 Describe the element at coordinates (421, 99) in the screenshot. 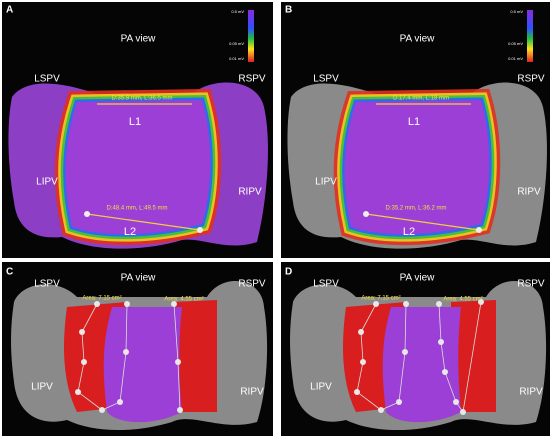

I see `measurement: D:17.4 mm, L:18 mm` at that location.